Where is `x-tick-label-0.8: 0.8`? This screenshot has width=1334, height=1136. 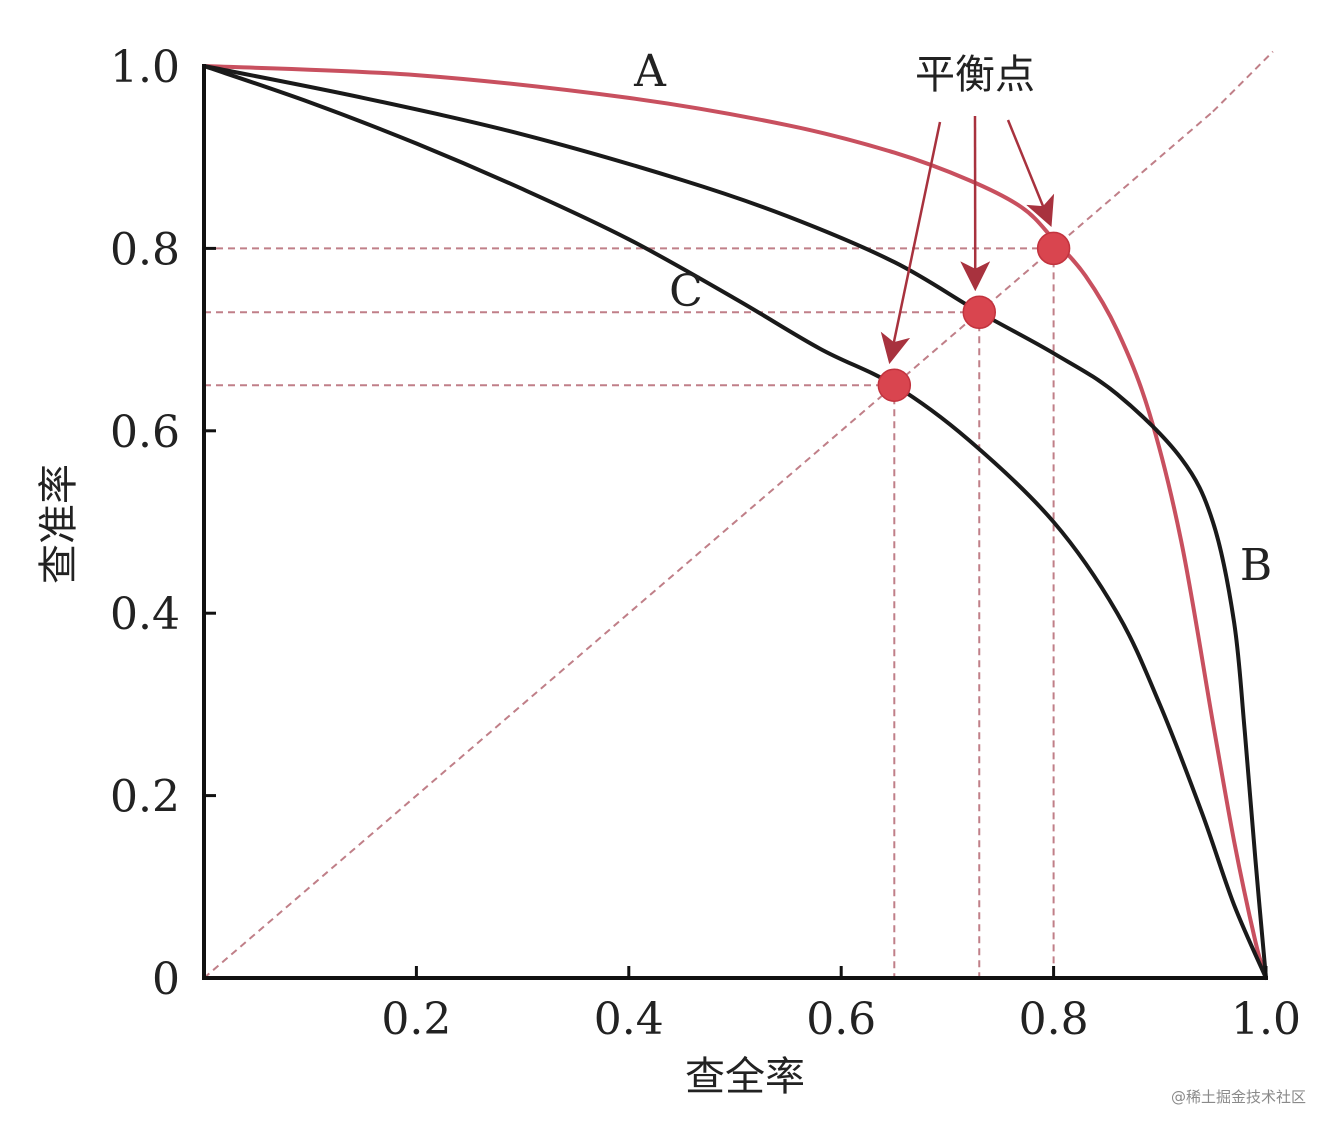
x-tick-label-0.8: 0.8 is located at coordinates (1054, 1019).